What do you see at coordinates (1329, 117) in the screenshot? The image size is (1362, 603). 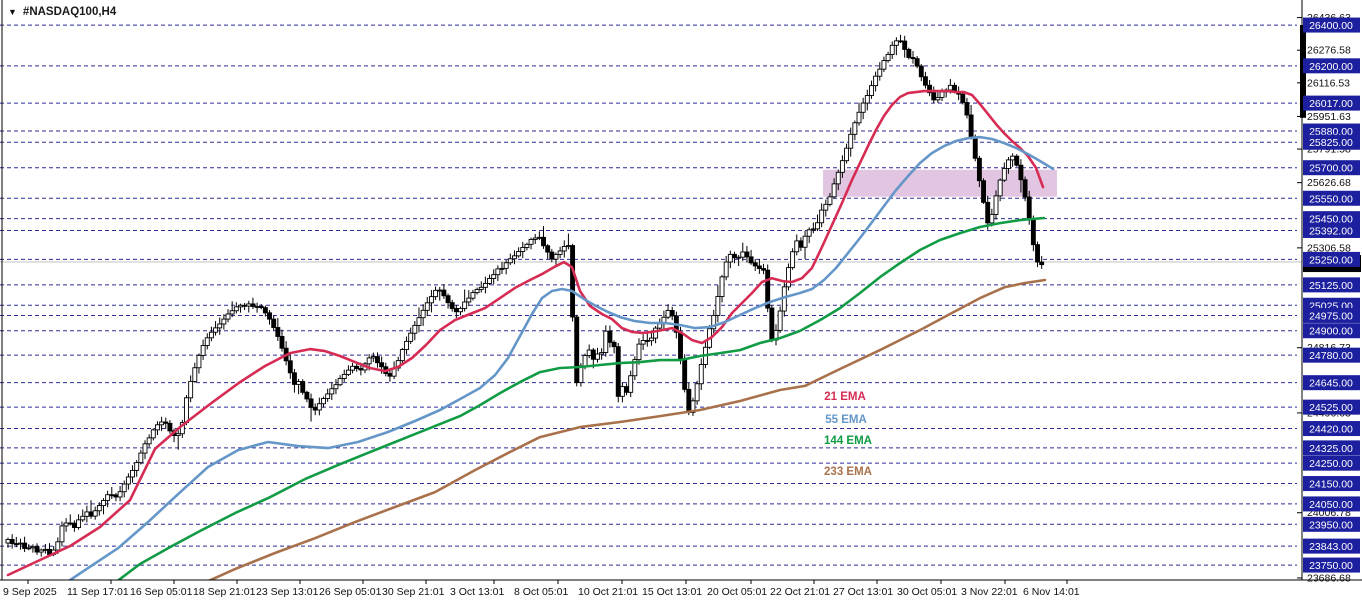 I see `price-scale-tick: 25951.63` at bounding box center [1329, 117].